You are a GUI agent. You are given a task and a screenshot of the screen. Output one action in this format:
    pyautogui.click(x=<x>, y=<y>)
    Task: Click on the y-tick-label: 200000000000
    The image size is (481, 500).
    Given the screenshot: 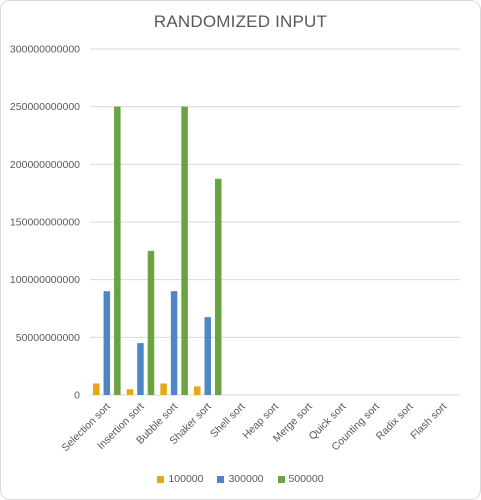 What is the action you would take?
    pyautogui.click(x=45, y=165)
    